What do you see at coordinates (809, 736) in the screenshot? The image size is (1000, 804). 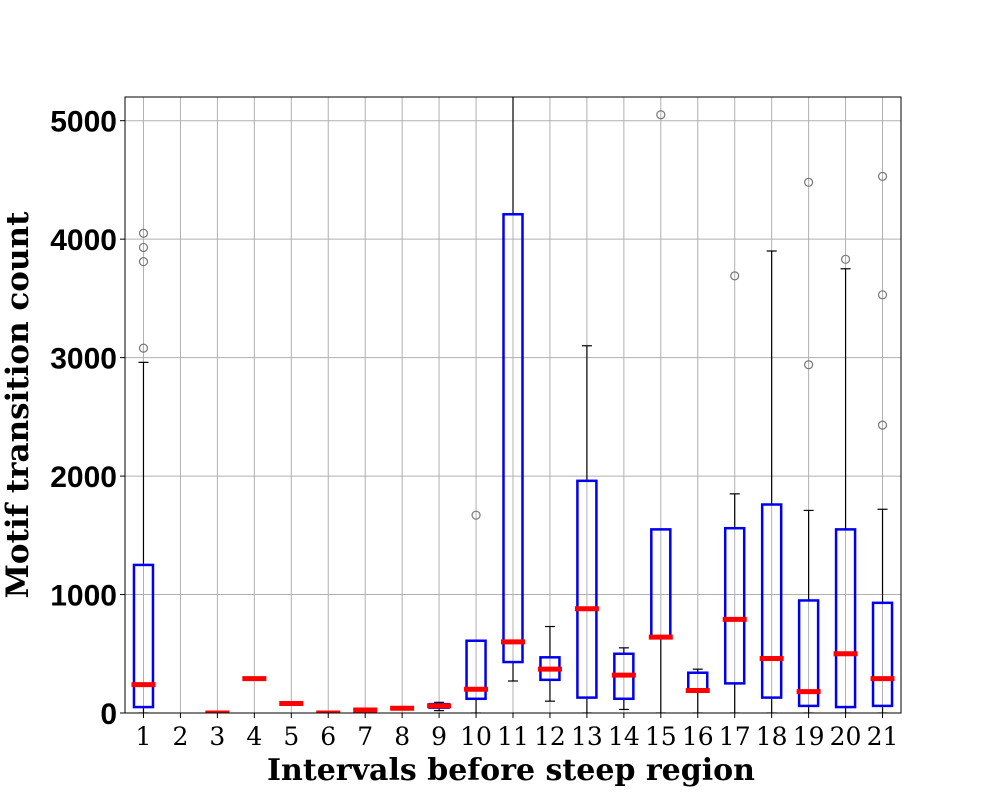 I see `x-tick-label: 19` at bounding box center [809, 736].